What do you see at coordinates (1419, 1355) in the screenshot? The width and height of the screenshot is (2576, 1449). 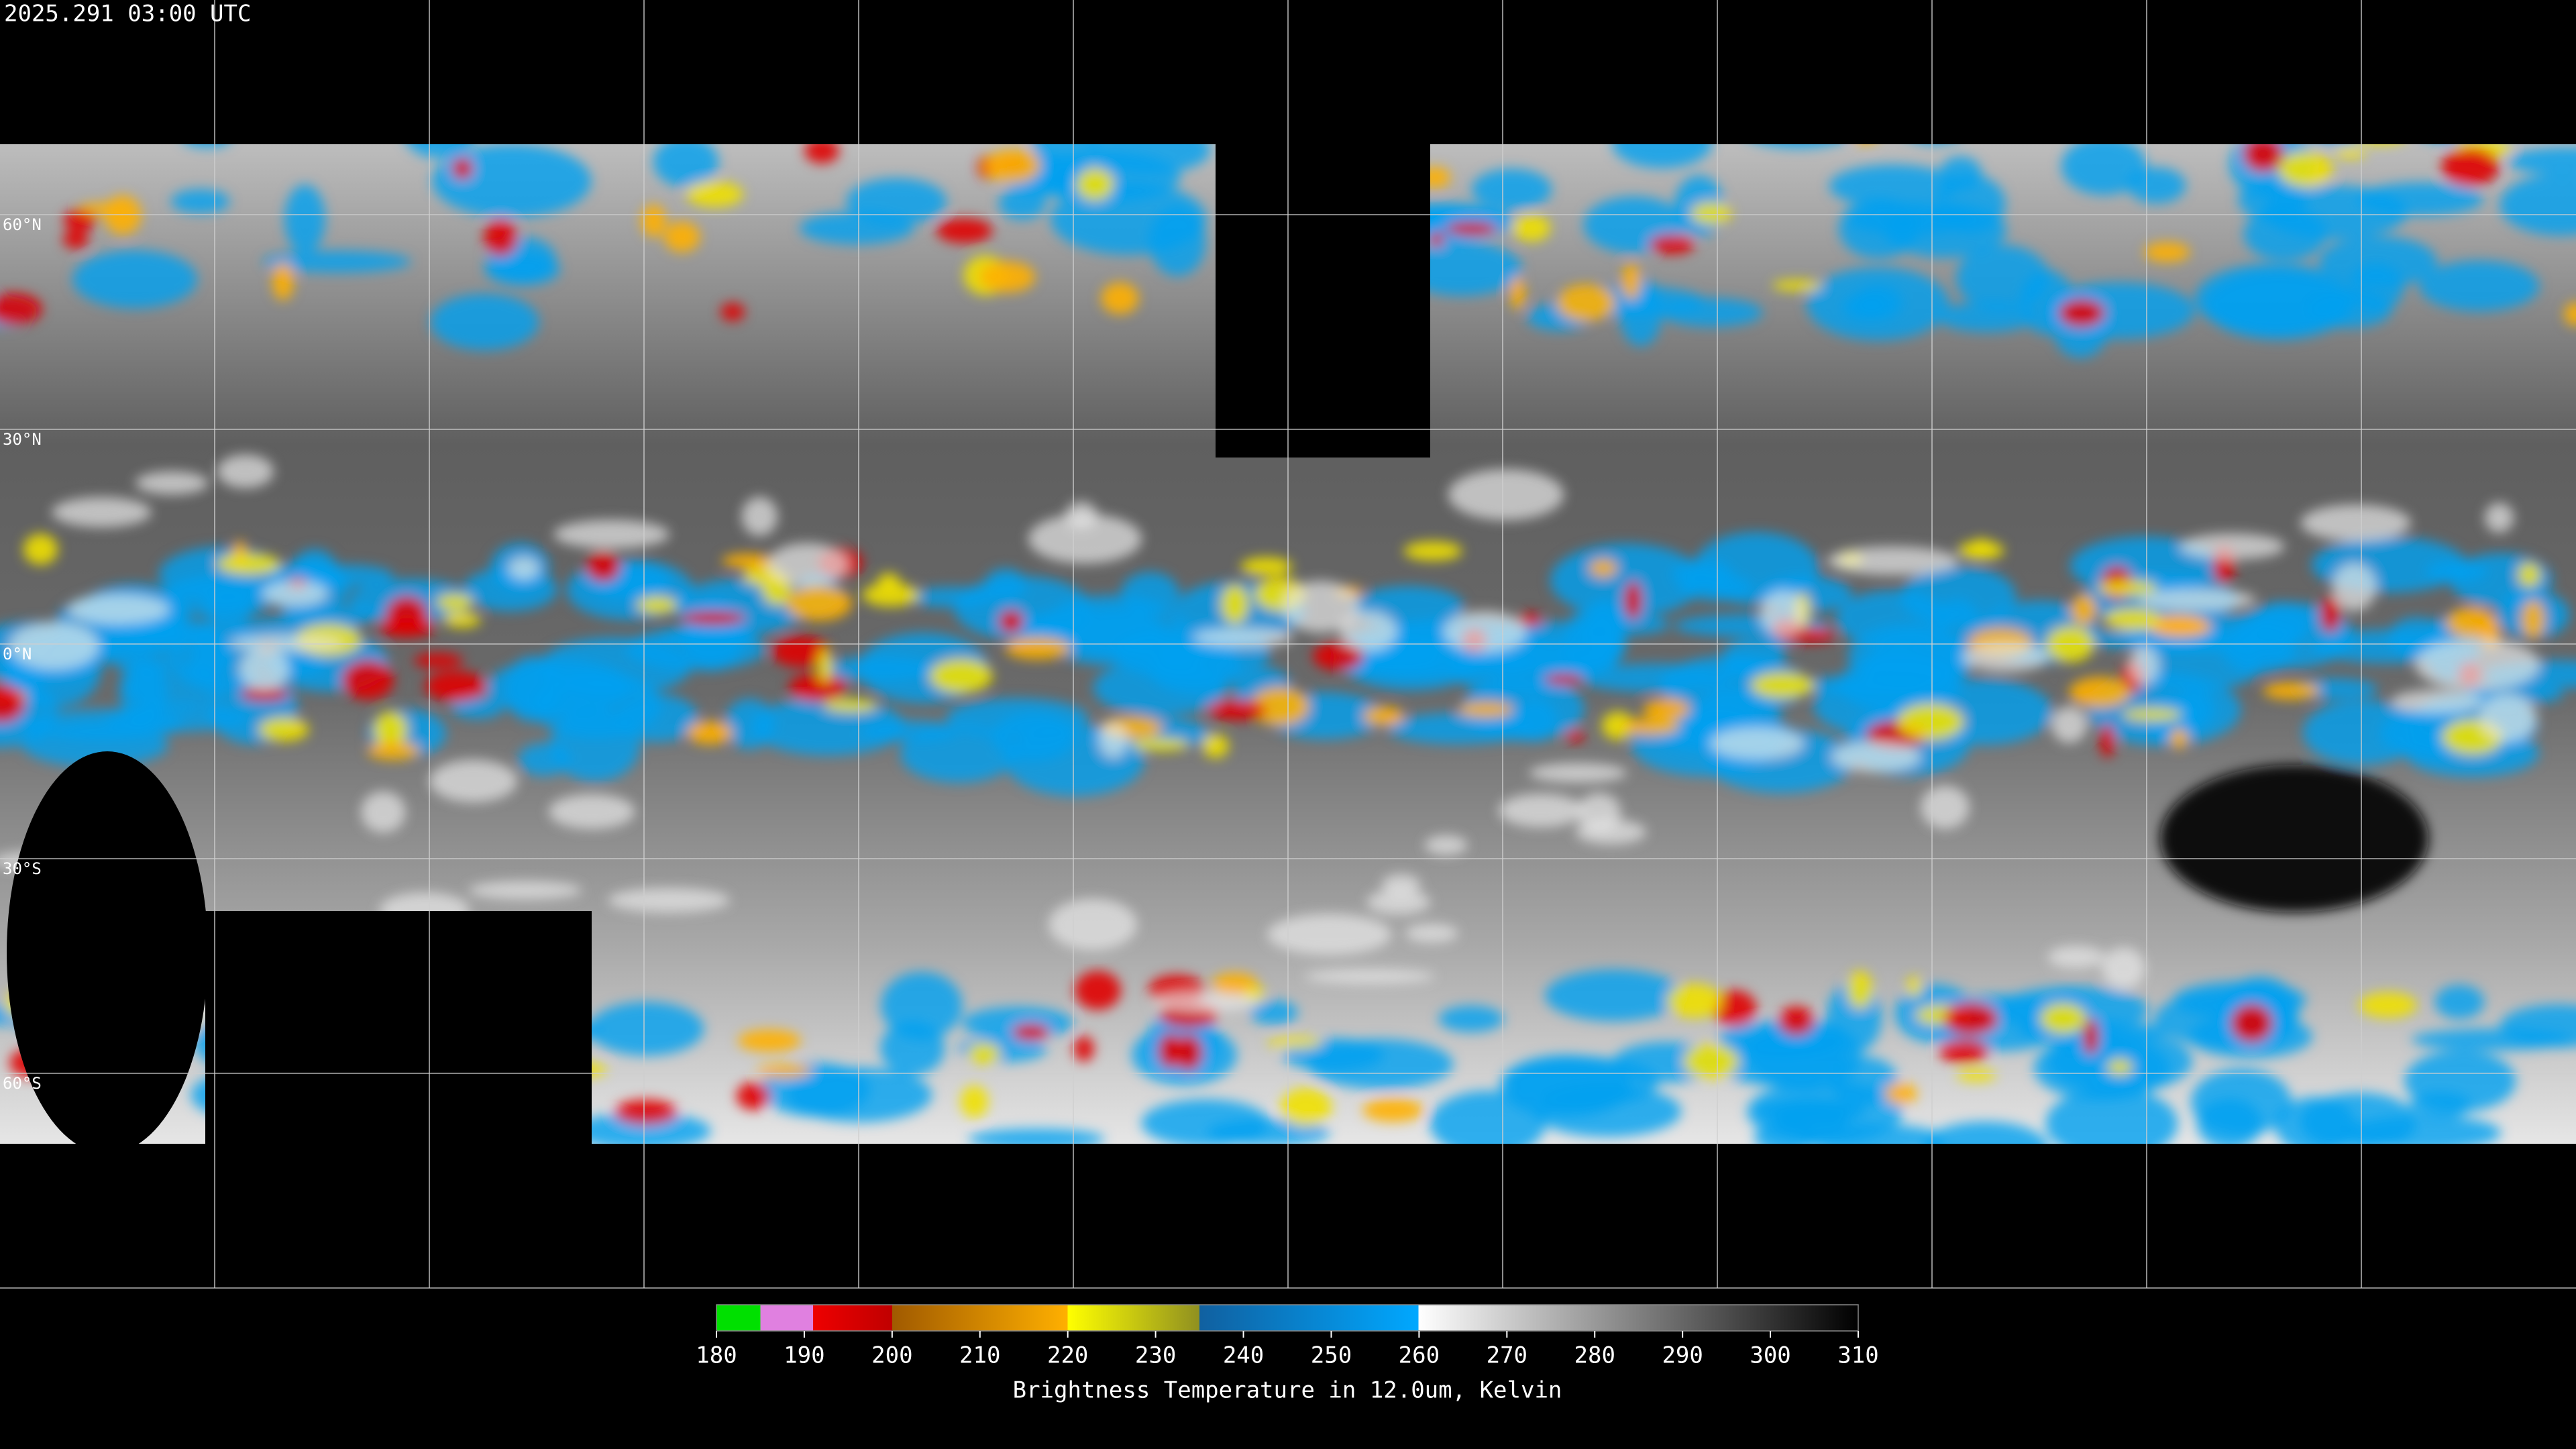 I see `colorbar-tick-label: 260` at bounding box center [1419, 1355].